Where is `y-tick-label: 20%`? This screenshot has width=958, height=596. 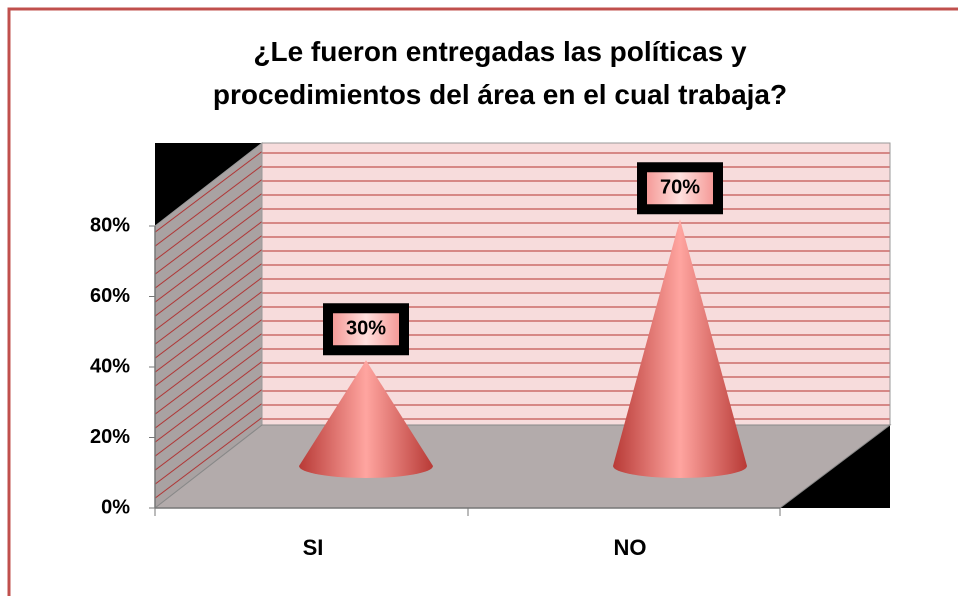
y-tick-label: 20% is located at coordinates (110, 437).